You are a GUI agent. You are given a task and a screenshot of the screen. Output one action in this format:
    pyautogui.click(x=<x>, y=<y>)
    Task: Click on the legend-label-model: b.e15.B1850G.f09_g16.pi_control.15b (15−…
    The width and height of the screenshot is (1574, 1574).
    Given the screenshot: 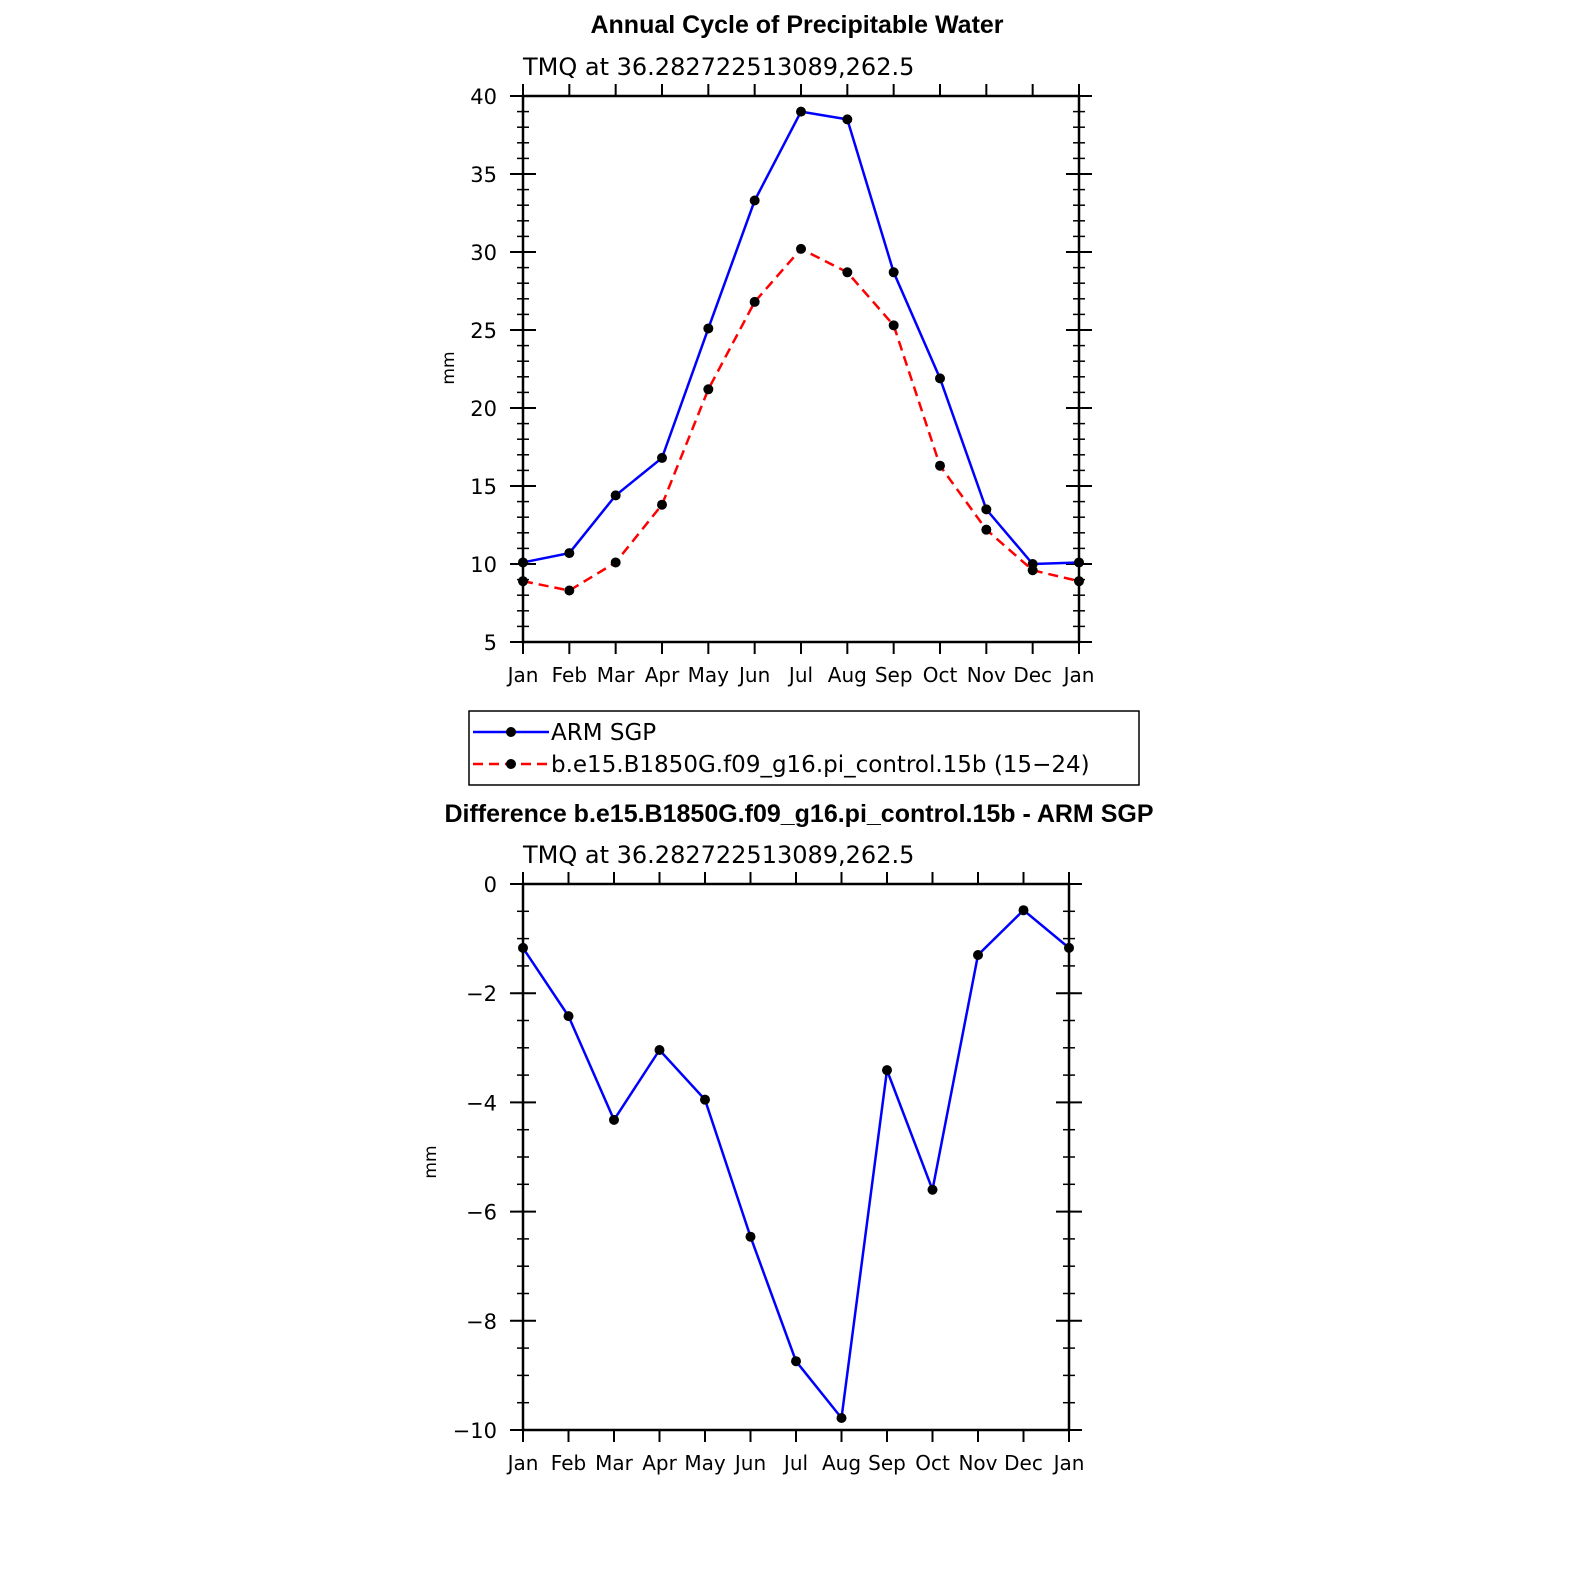 What is the action you would take?
    pyautogui.click(x=820, y=765)
    